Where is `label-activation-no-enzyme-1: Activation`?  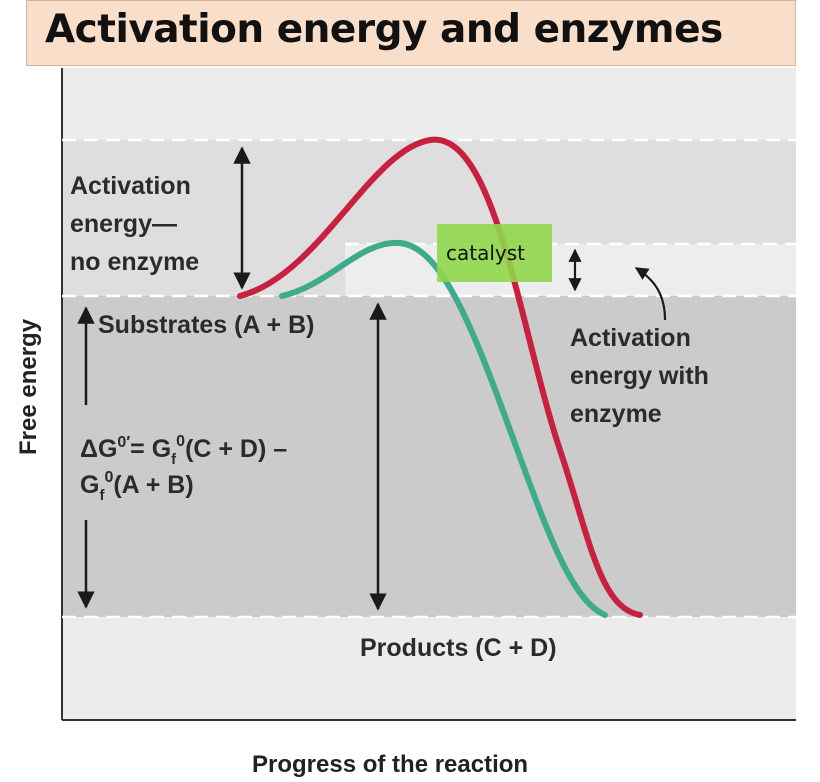
label-activation-no-enzyme-1: Activation is located at coordinates (130, 186).